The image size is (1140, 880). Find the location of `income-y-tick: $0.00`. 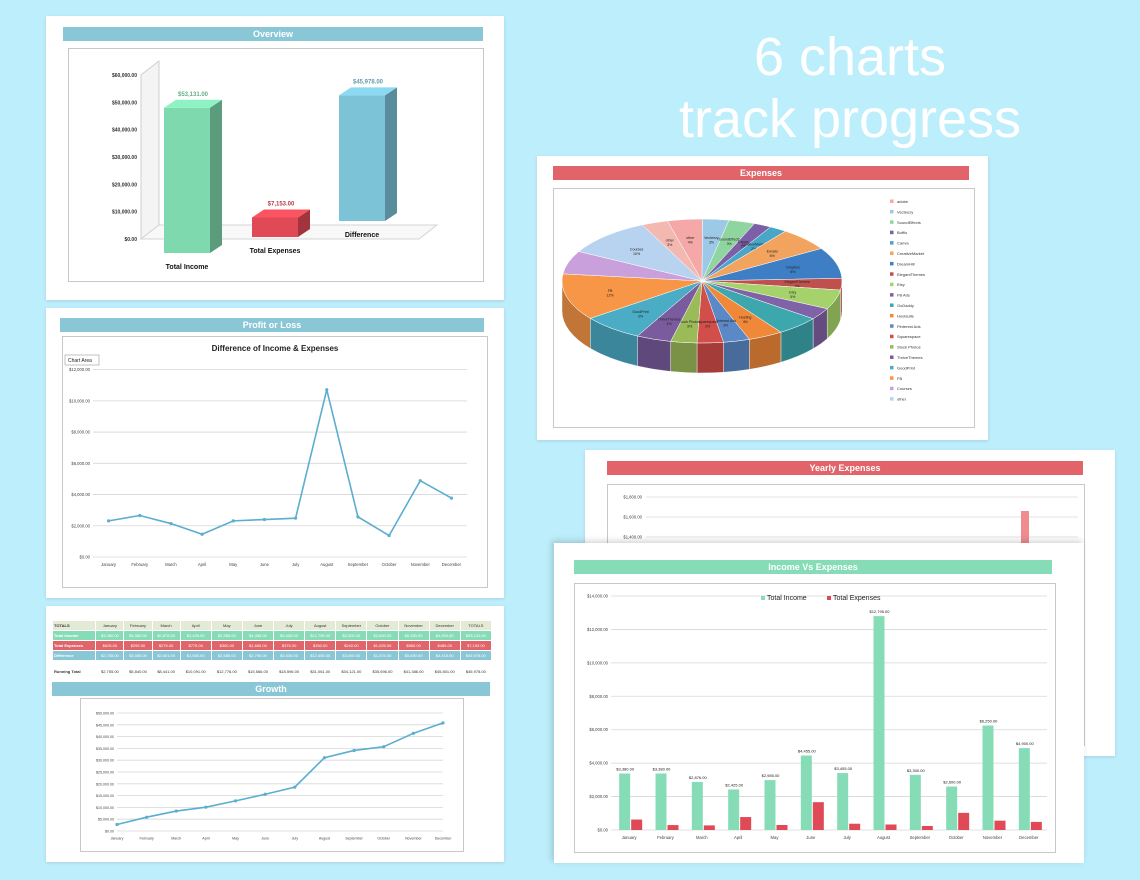

income-y-tick: $0.00 is located at coordinates (603, 830).